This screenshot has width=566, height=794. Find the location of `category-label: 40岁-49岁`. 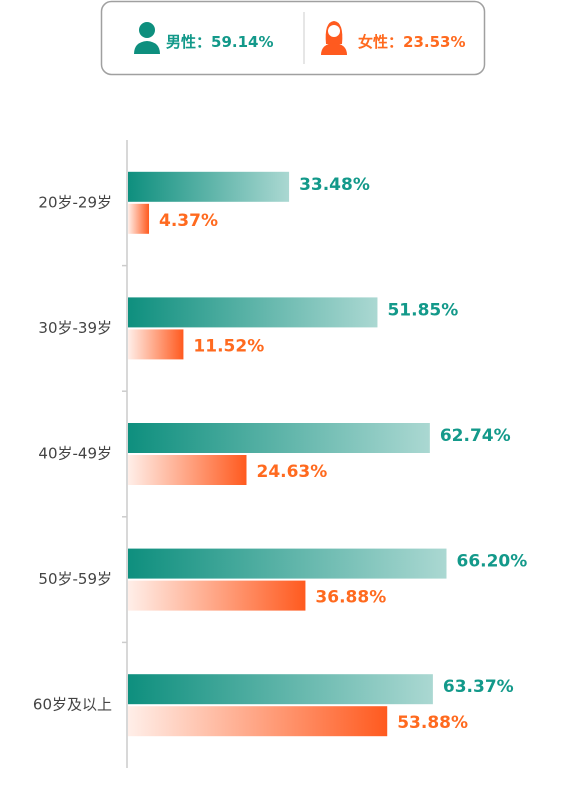

category-label: 40岁-49岁 is located at coordinates (75, 454).